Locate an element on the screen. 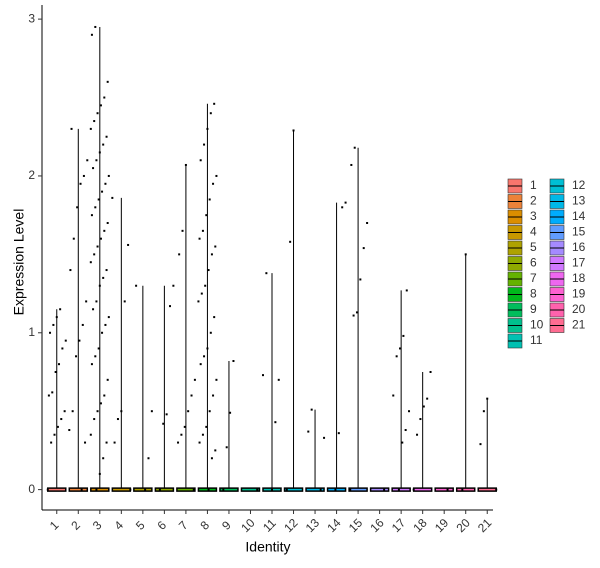 The image size is (600, 568). x-tick-label: 14 is located at coordinates (334, 526).